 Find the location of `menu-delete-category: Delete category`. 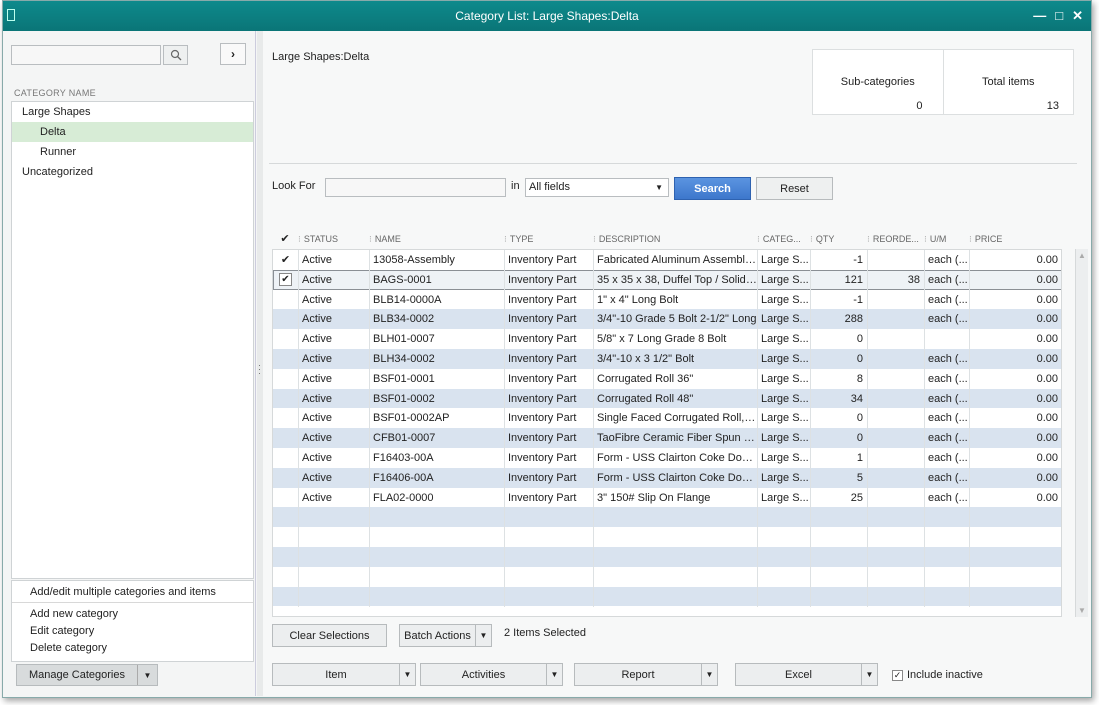

menu-delete-category: Delete category is located at coordinates (69, 648).